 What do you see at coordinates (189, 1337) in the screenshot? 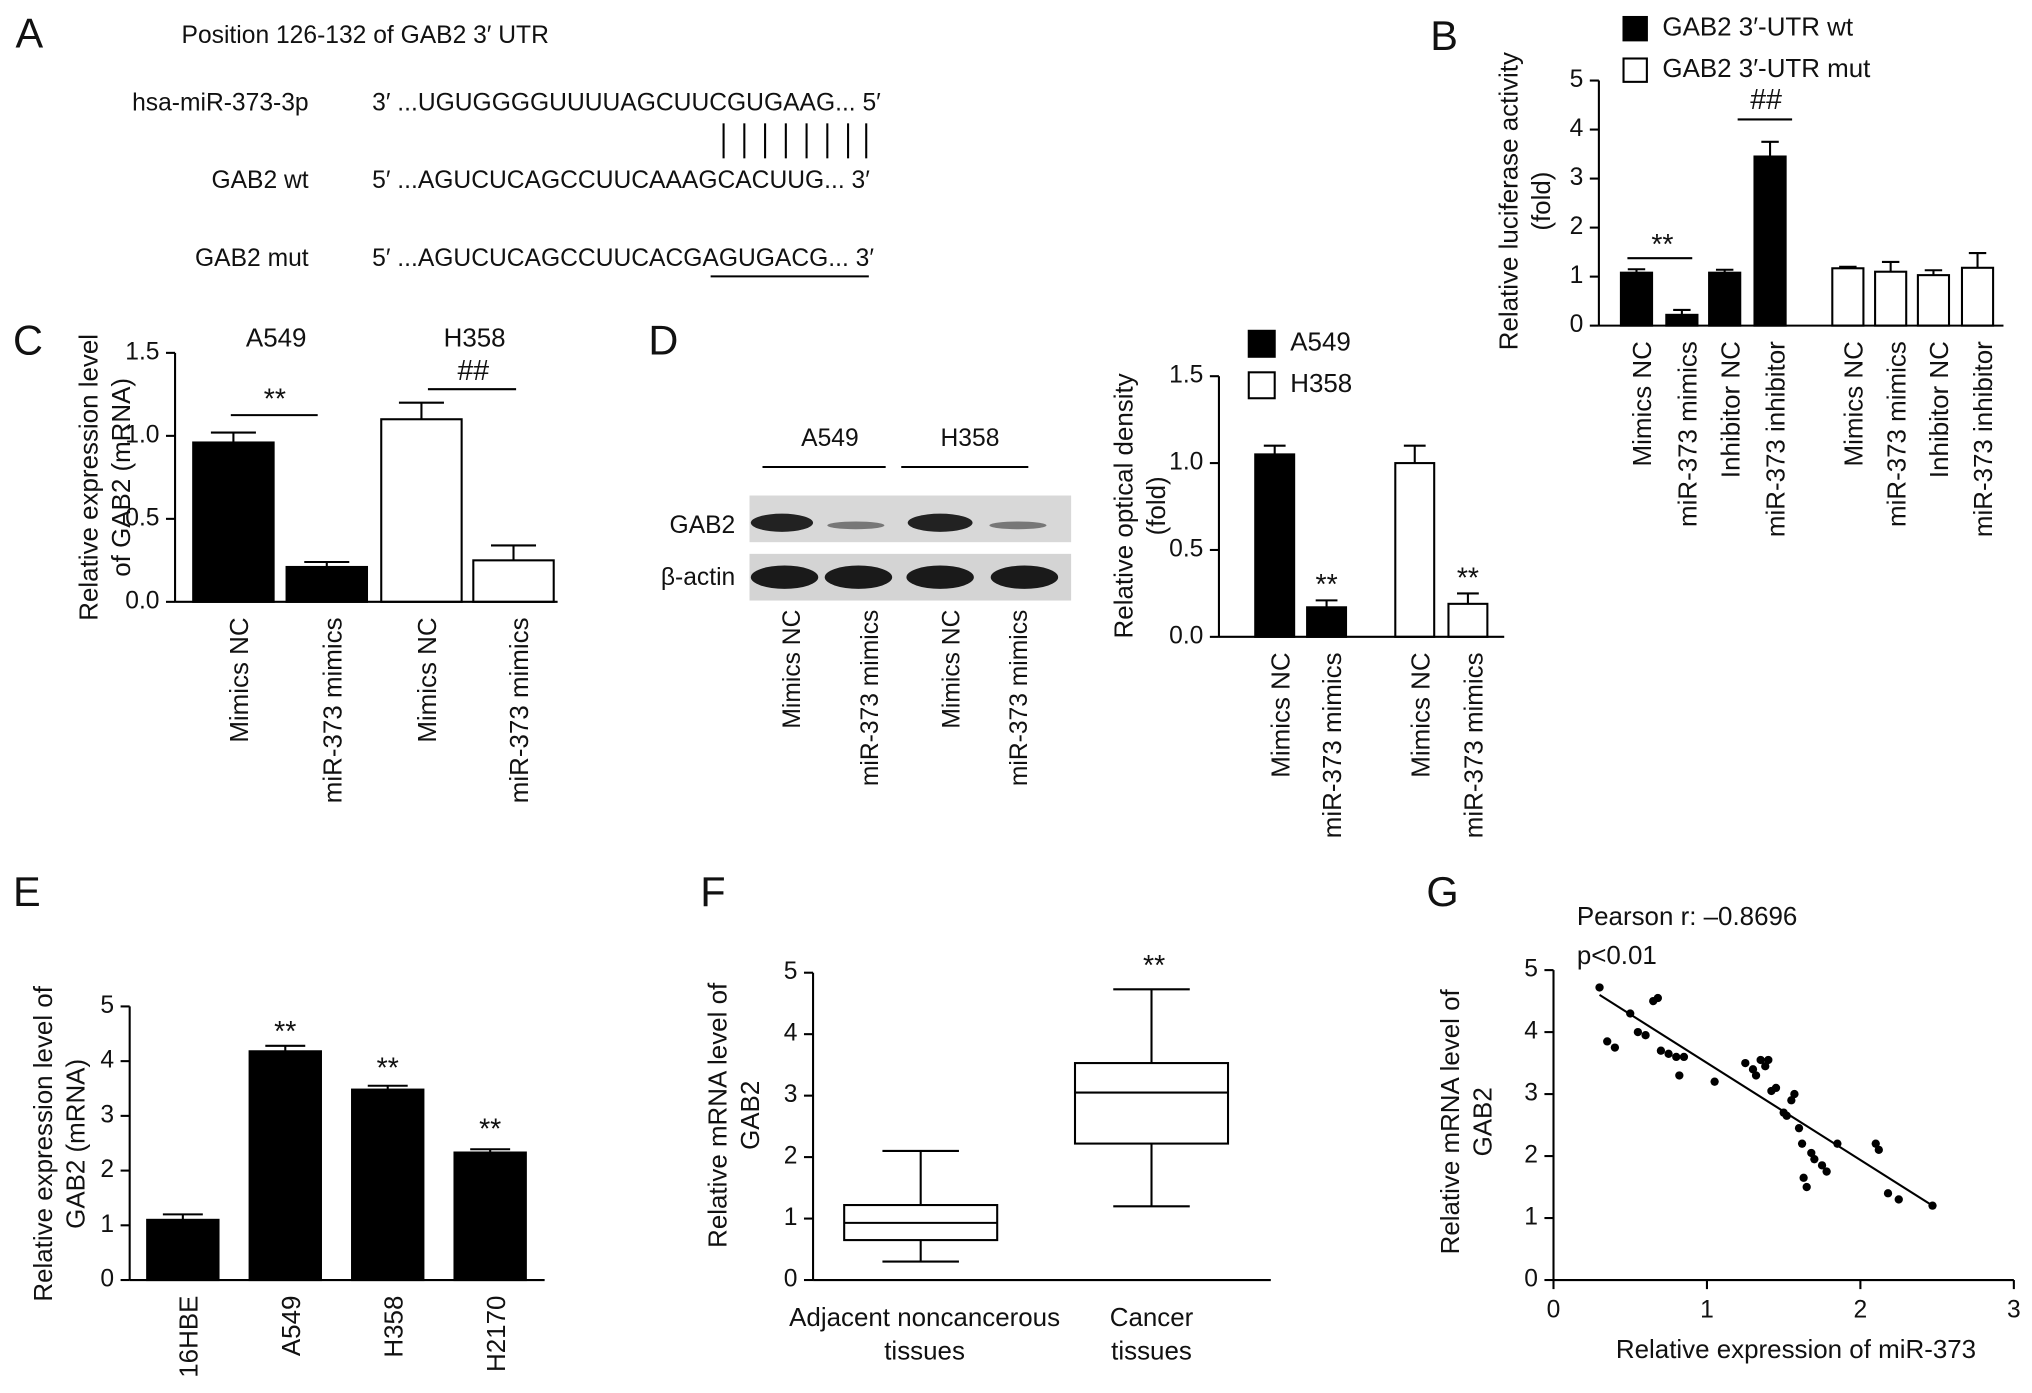
I see `x-tick-label: 16HBE` at bounding box center [189, 1337].